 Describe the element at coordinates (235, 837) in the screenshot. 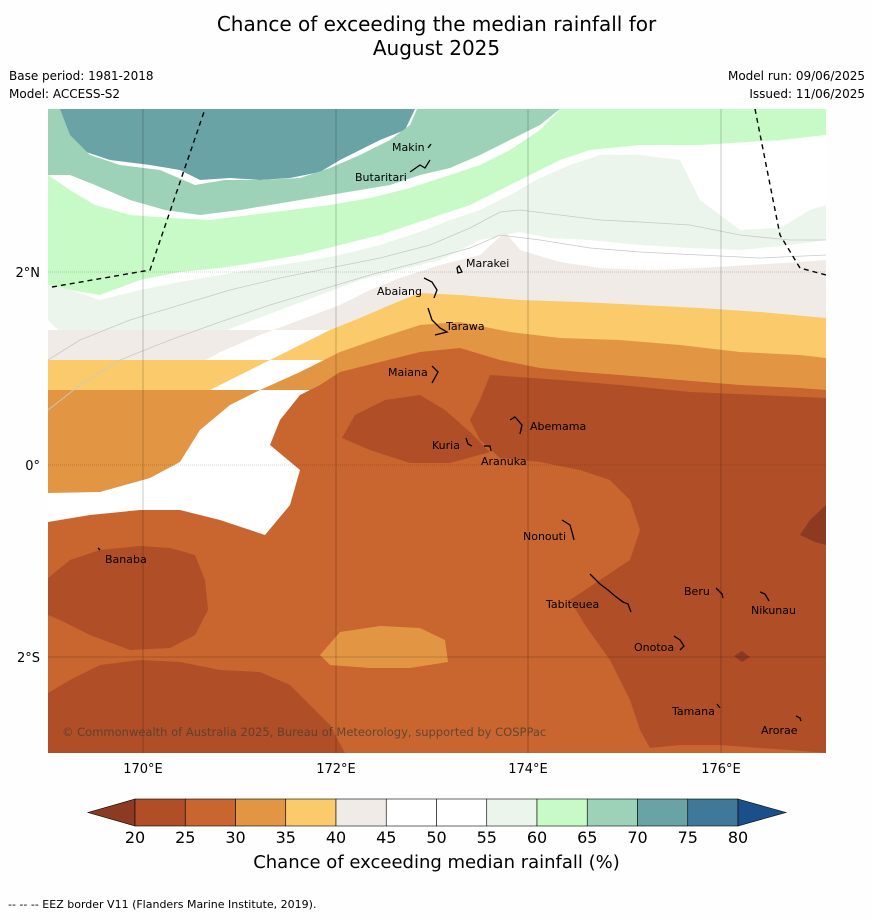

I see `colorbar-tick-label: 30` at that location.